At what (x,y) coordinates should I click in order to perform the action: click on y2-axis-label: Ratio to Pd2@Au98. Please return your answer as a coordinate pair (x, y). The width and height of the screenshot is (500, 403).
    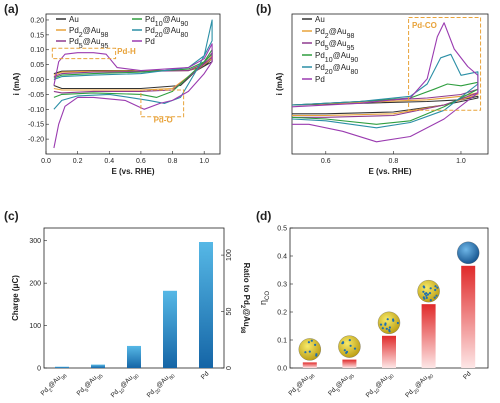
    Looking at the image, I should click on (245, 298).